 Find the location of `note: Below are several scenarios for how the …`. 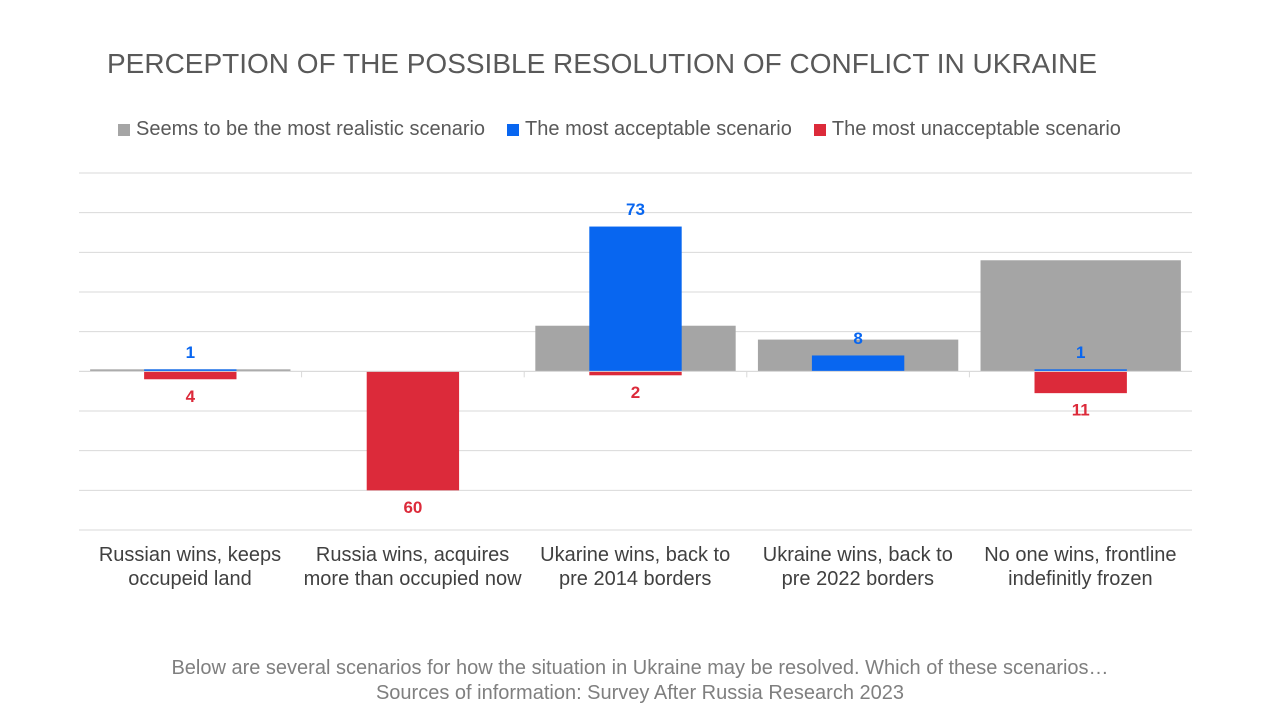

note: Below are several scenarios for how the … is located at coordinates (640, 668).